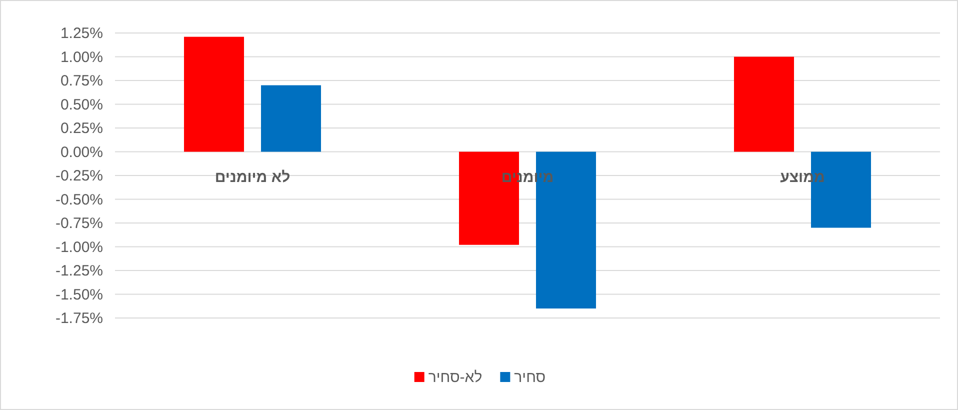 The width and height of the screenshot is (958, 410). Describe the element at coordinates (79, 223) in the screenshot. I see `y-tick-label: -0.75%` at that location.